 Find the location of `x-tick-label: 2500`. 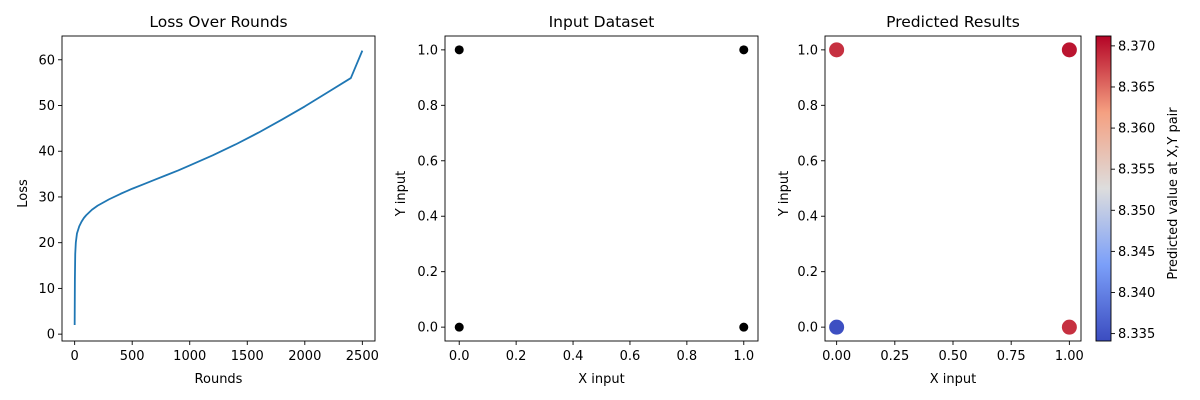

x-tick-label: 2500 is located at coordinates (362, 356).